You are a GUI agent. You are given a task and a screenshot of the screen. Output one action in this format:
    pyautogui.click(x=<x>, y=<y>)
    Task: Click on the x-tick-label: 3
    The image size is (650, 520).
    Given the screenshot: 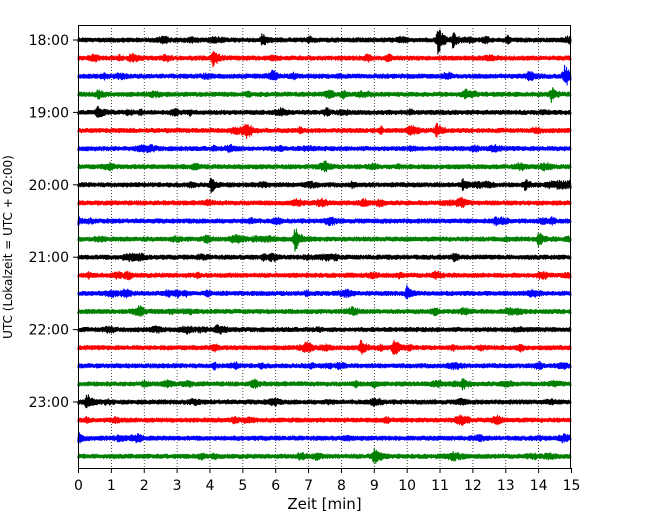 What is the action you would take?
    pyautogui.click(x=177, y=486)
    